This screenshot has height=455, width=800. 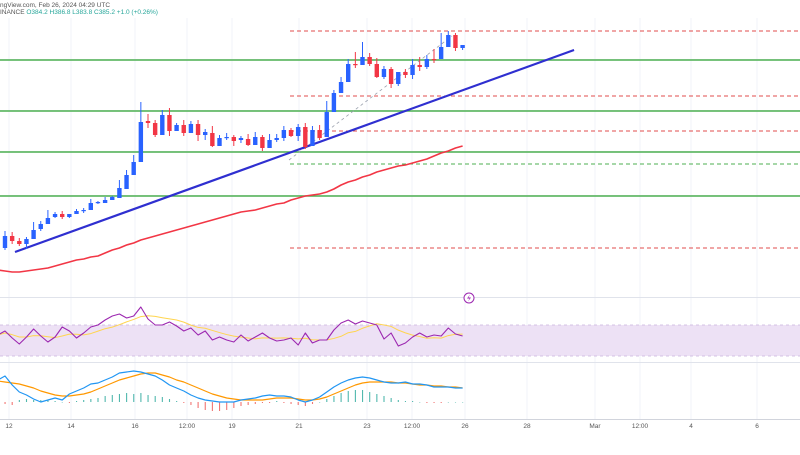 I want to click on lightning-icon, so click(x=469, y=298).